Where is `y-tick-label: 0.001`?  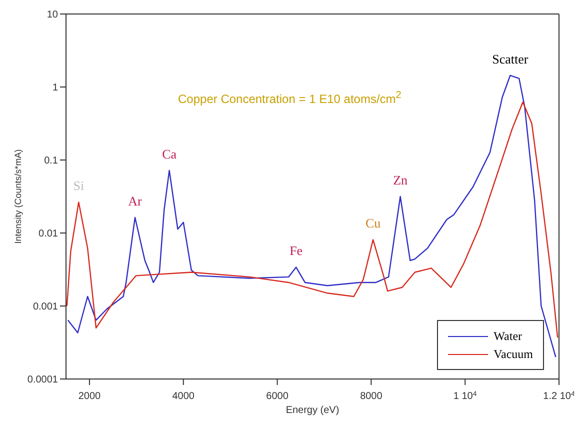
y-tick-label: 0.001 is located at coordinates (45, 307).